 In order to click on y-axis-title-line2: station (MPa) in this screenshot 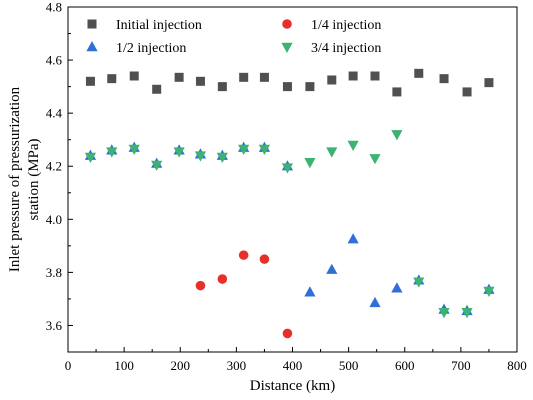, I will do `click(34, 179)`.